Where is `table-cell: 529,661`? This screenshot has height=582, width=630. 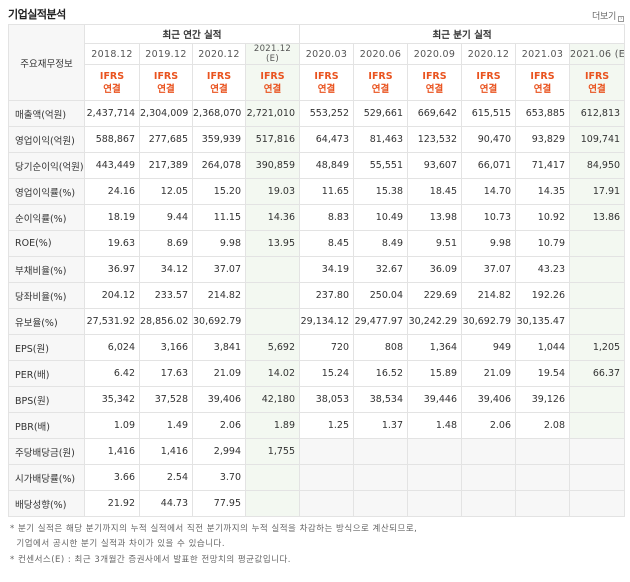 table-cell: 529,661 is located at coordinates (380, 113).